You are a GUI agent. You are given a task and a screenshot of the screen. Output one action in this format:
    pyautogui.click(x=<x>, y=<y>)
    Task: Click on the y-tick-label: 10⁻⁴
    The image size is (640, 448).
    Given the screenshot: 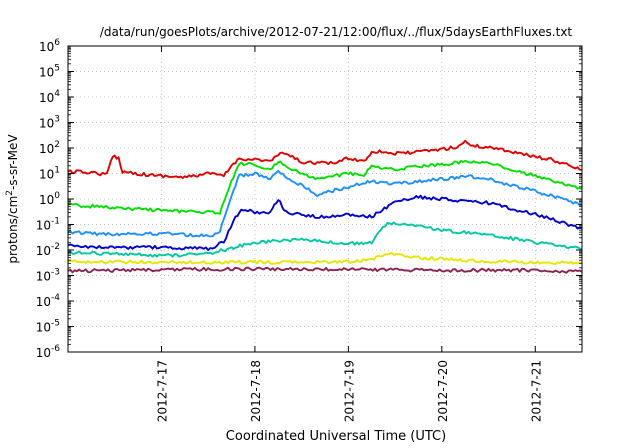 What is the action you would take?
    pyautogui.click(x=48, y=301)
    